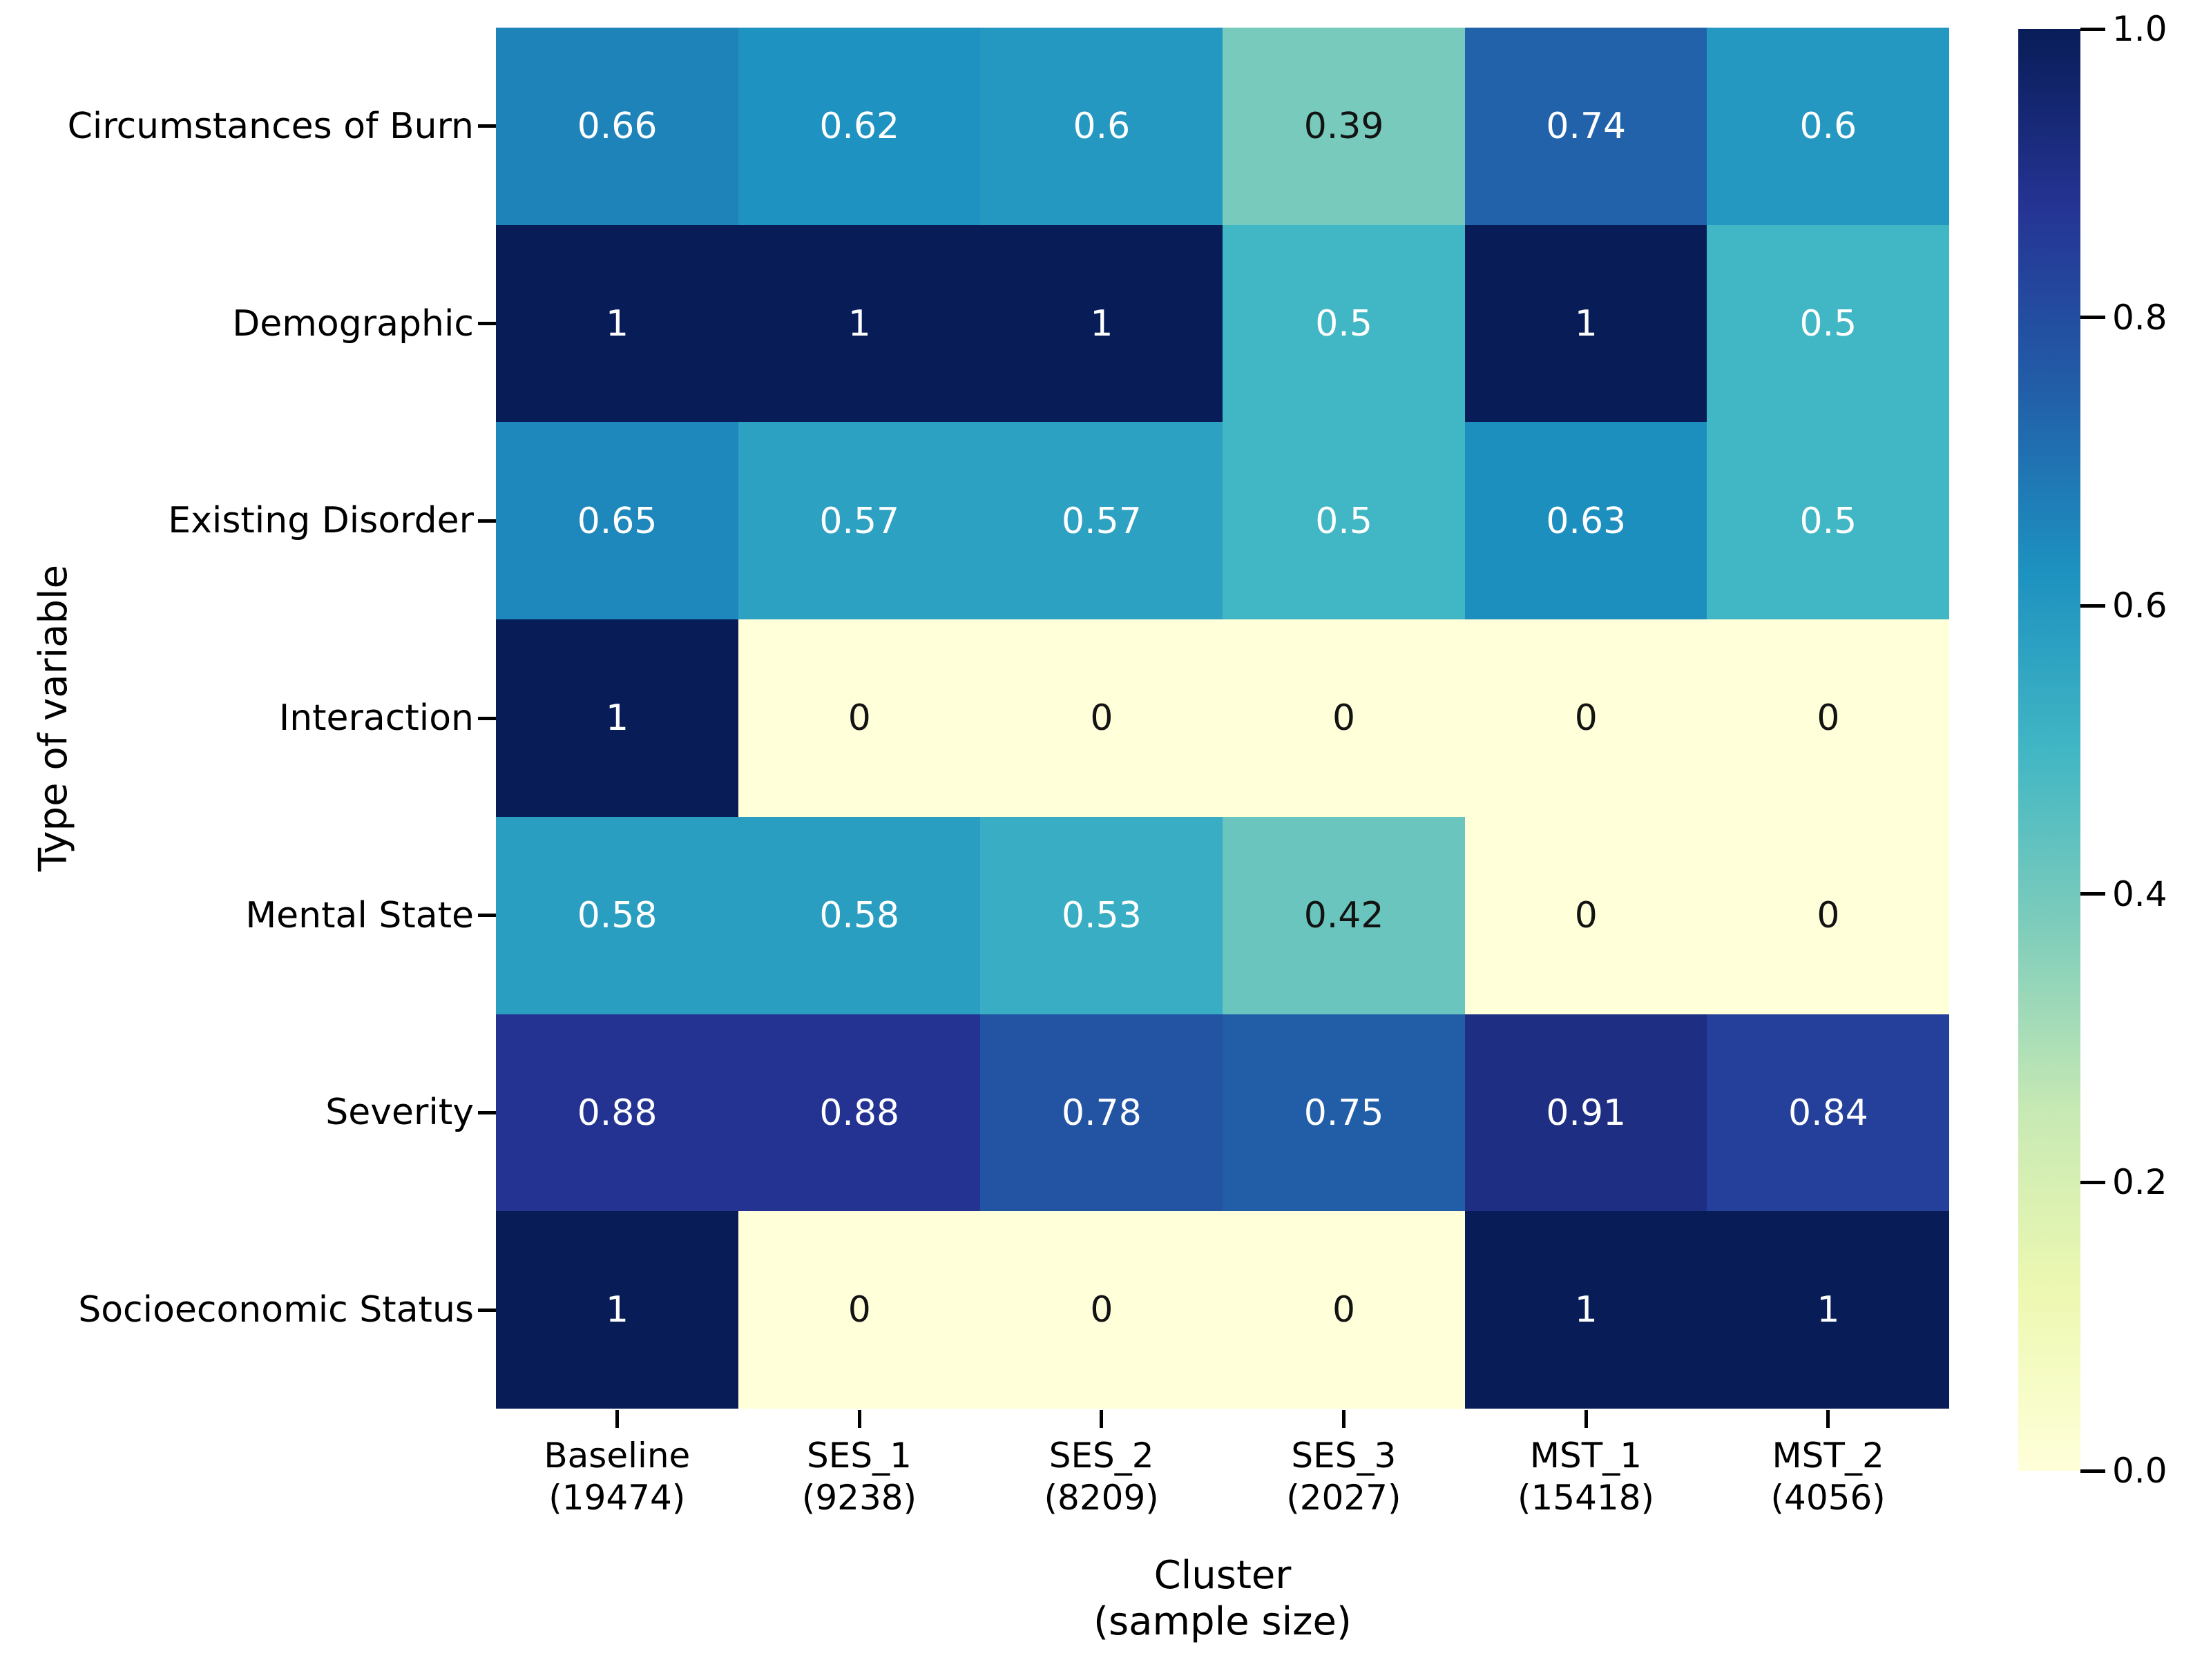 The width and height of the screenshot is (2193, 1680). I want to click on colorbar-tick-label: 0.0, so click(2139, 1471).